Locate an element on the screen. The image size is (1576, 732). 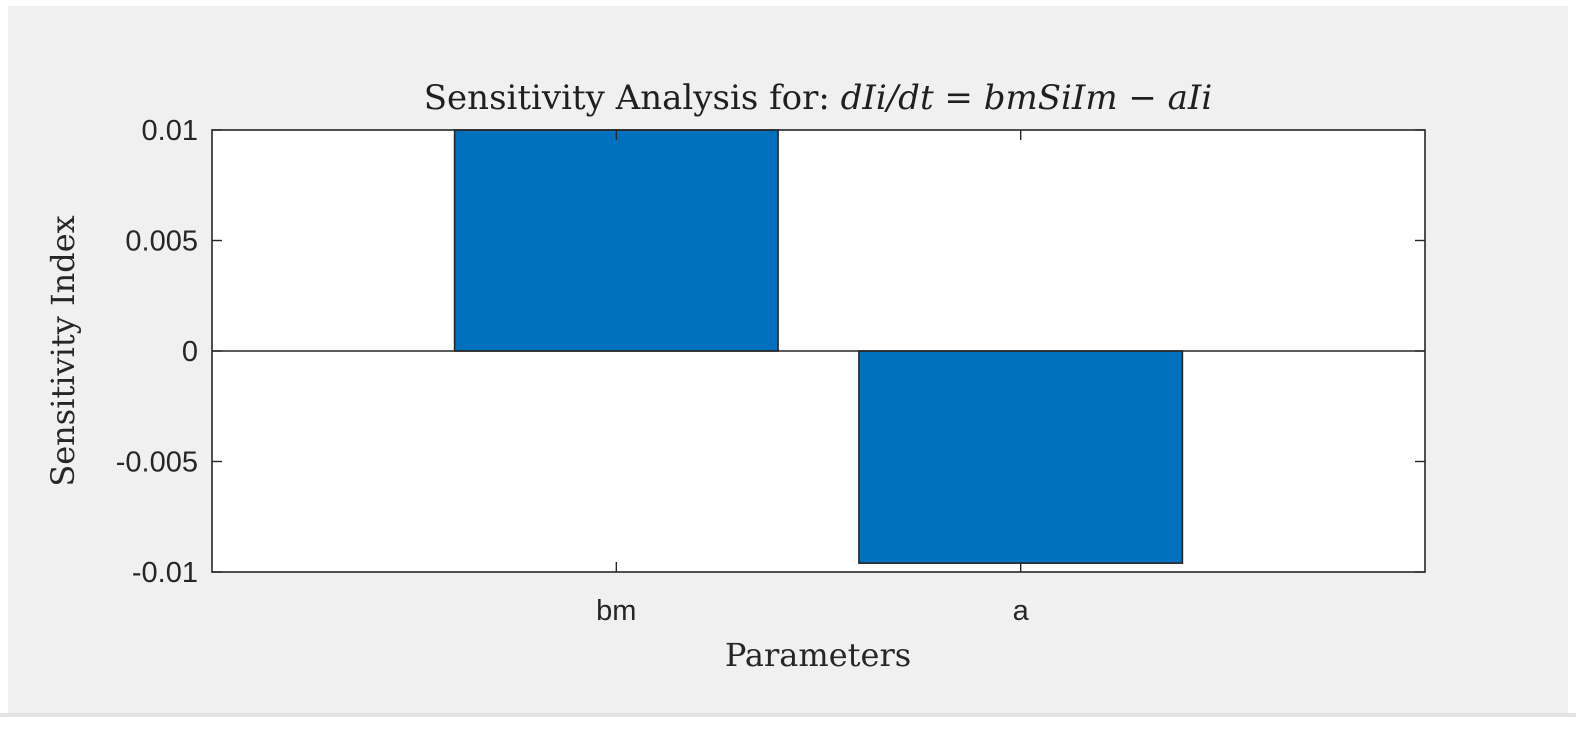
x-tick-label-a: a is located at coordinates (1021, 611).